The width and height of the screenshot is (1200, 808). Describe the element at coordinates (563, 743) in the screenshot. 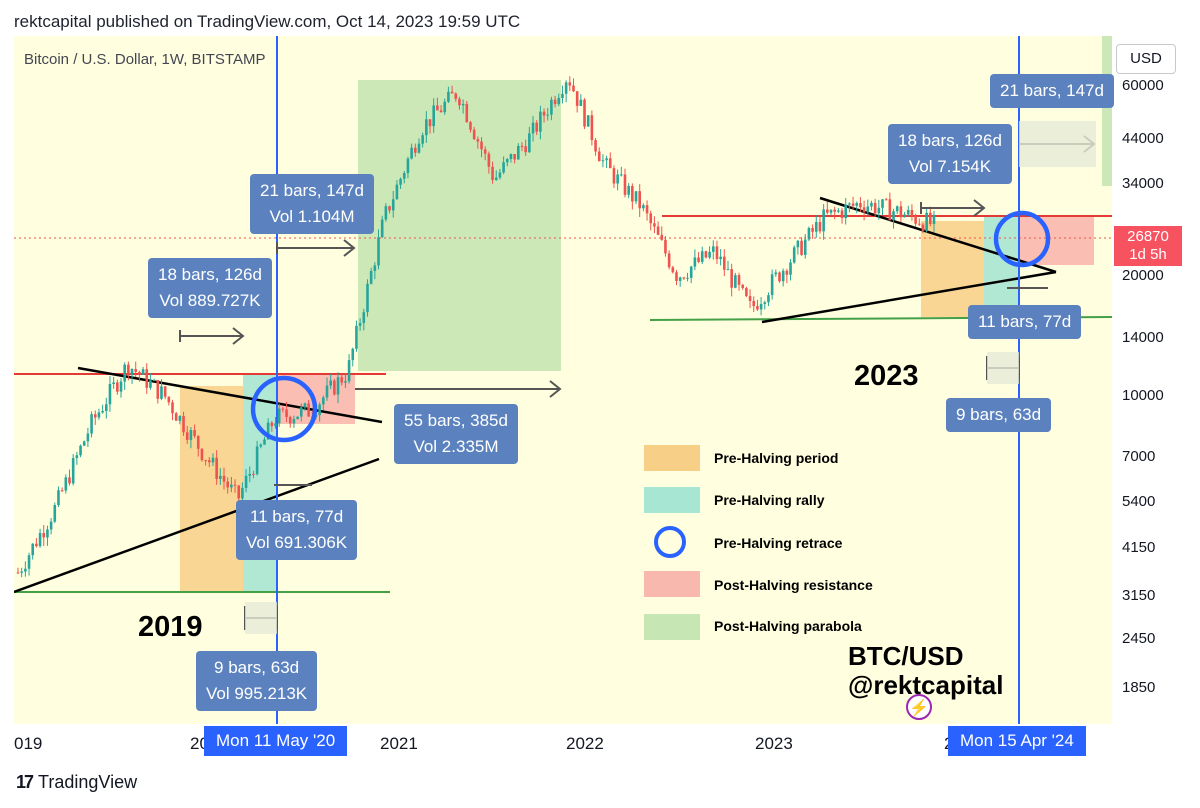

I see `time-axis` at that location.